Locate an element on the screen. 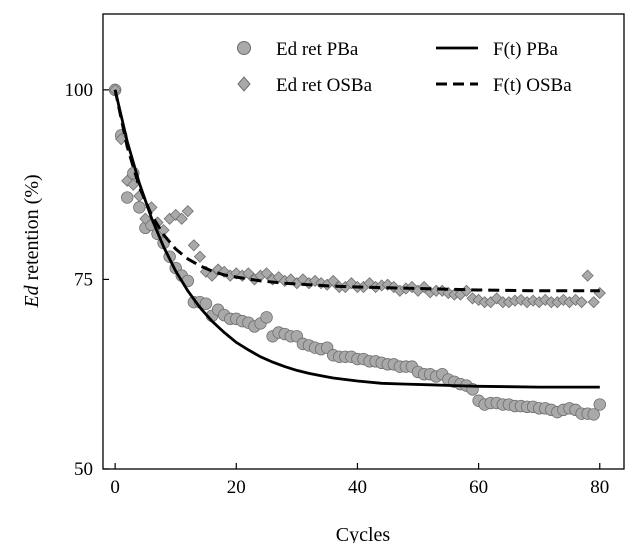 This screenshot has height=543, width=637. legend-label-pba: Ed ret PBa is located at coordinates (317, 49).